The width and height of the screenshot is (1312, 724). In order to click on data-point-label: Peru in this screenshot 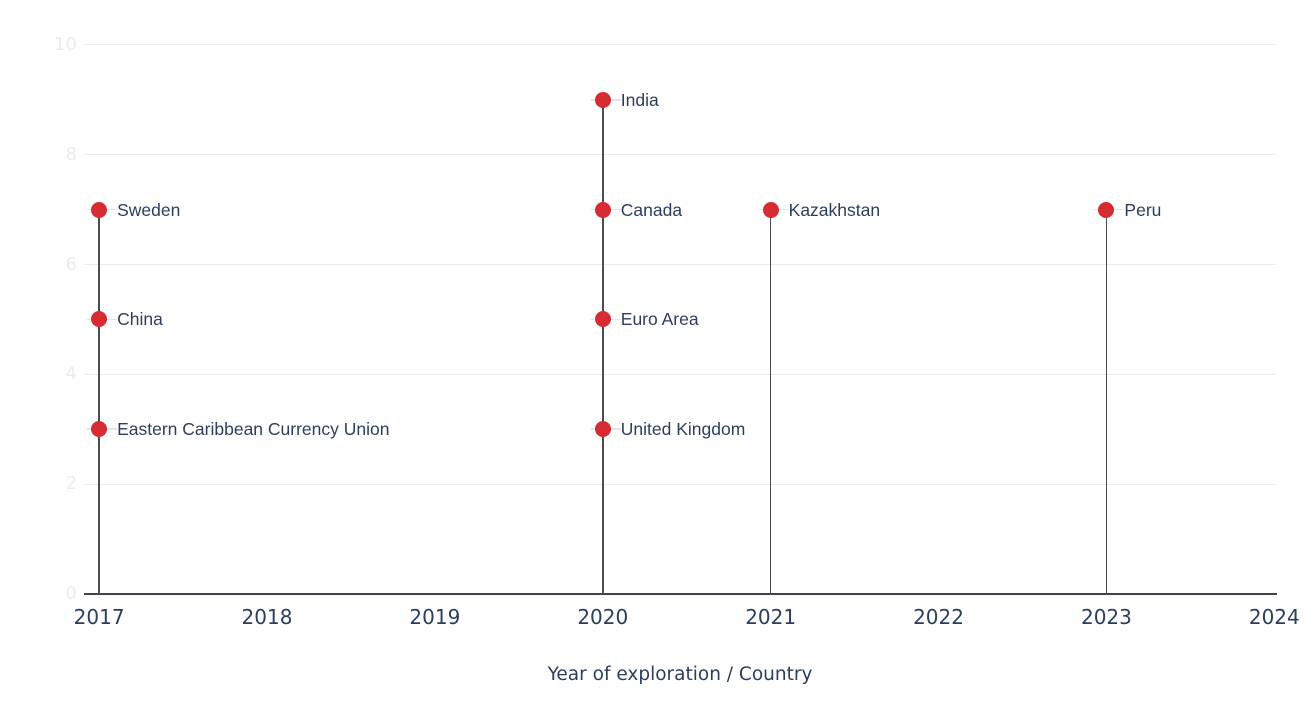, I will do `click(1143, 209)`.